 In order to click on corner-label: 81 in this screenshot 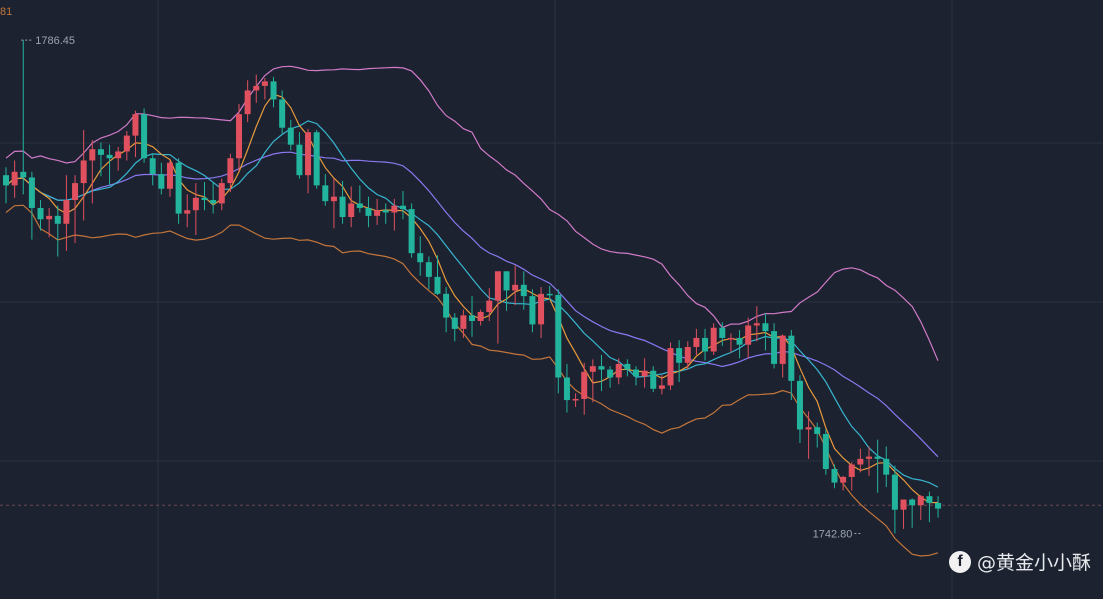, I will do `click(6, 12)`.